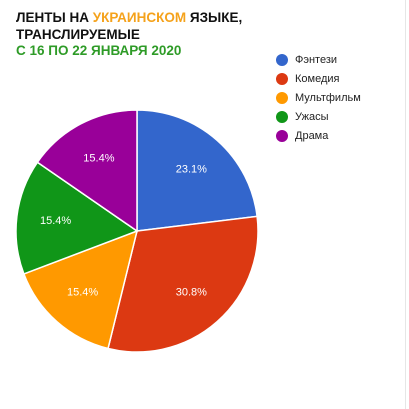  What do you see at coordinates (55, 221) in the screenshot?
I see `pie-slice-label-3: 15.4%` at bounding box center [55, 221].